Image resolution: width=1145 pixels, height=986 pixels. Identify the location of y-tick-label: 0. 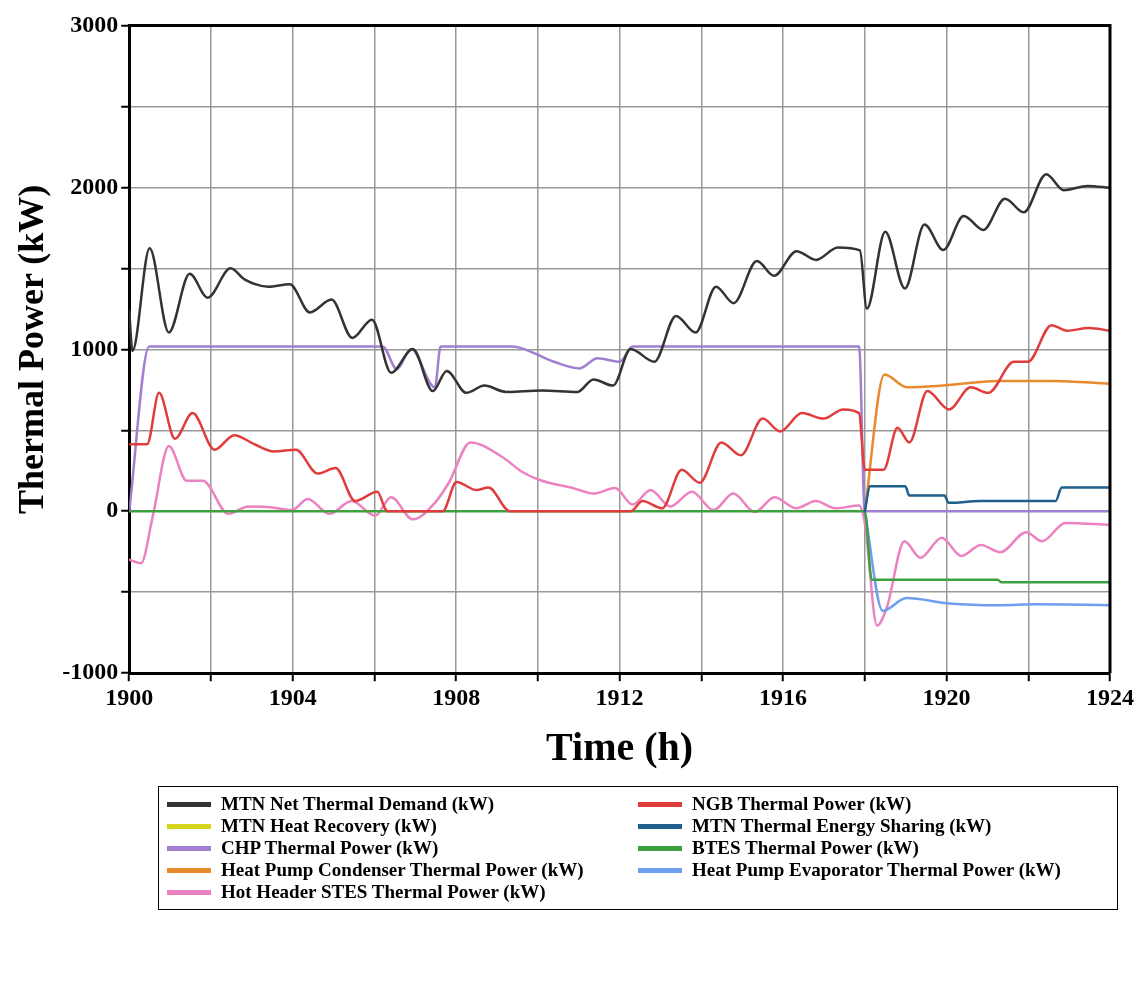
(112, 509).